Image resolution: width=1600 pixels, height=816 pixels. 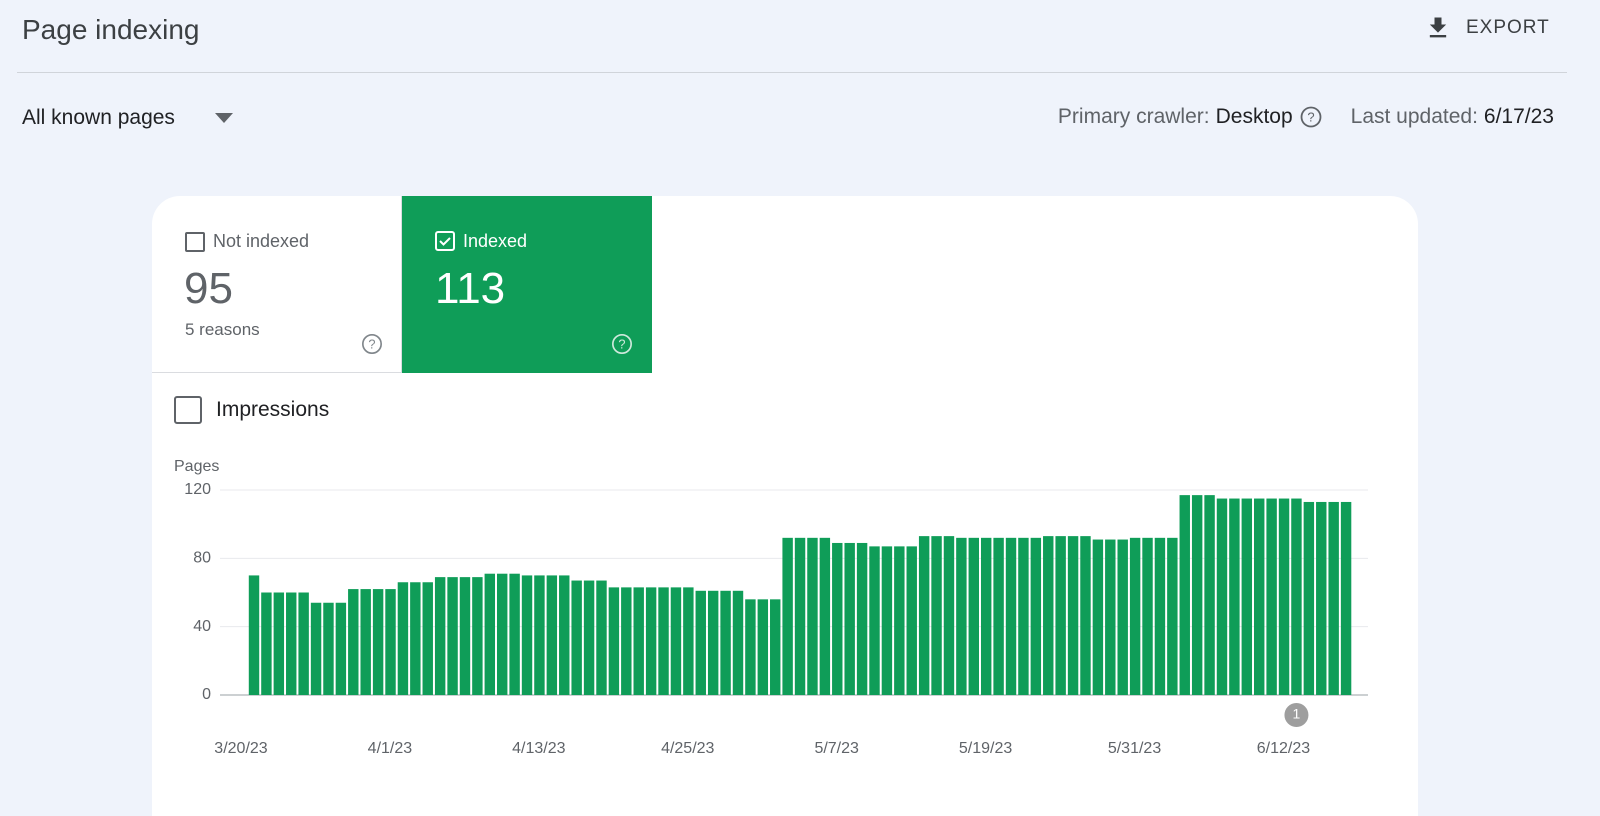 What do you see at coordinates (792, 72) in the screenshot?
I see `divider` at bounding box center [792, 72].